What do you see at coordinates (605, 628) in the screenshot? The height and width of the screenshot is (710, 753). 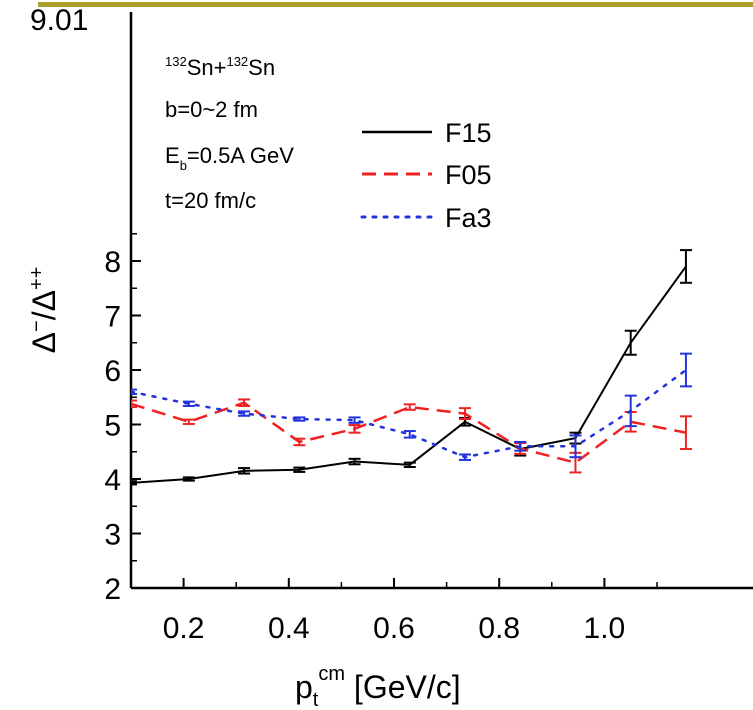 I see `x-tick-label: 1.0` at bounding box center [605, 628].